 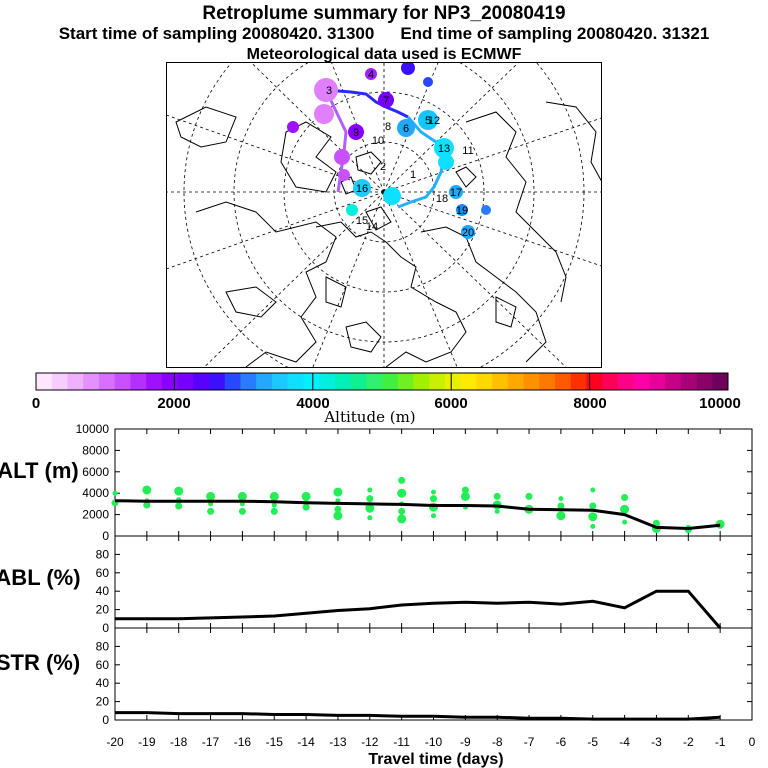 I want to click on xtick-label: -18, so click(x=179, y=742).